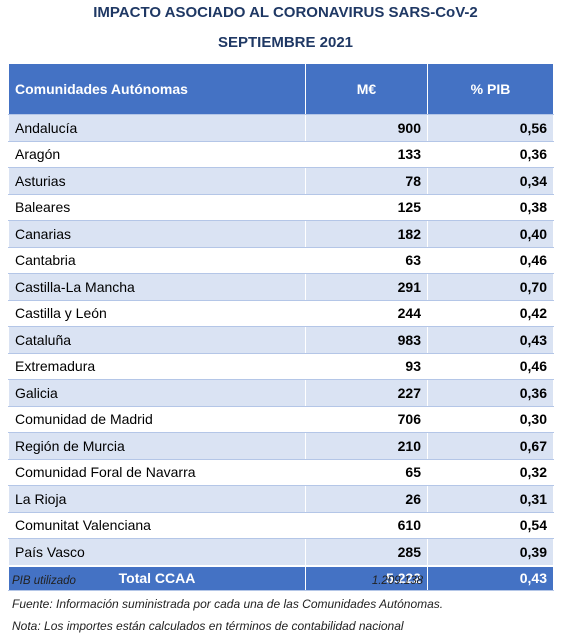 The image size is (571, 642). I want to click on table-row: Región de Murcia 210 0,67, so click(281, 446).